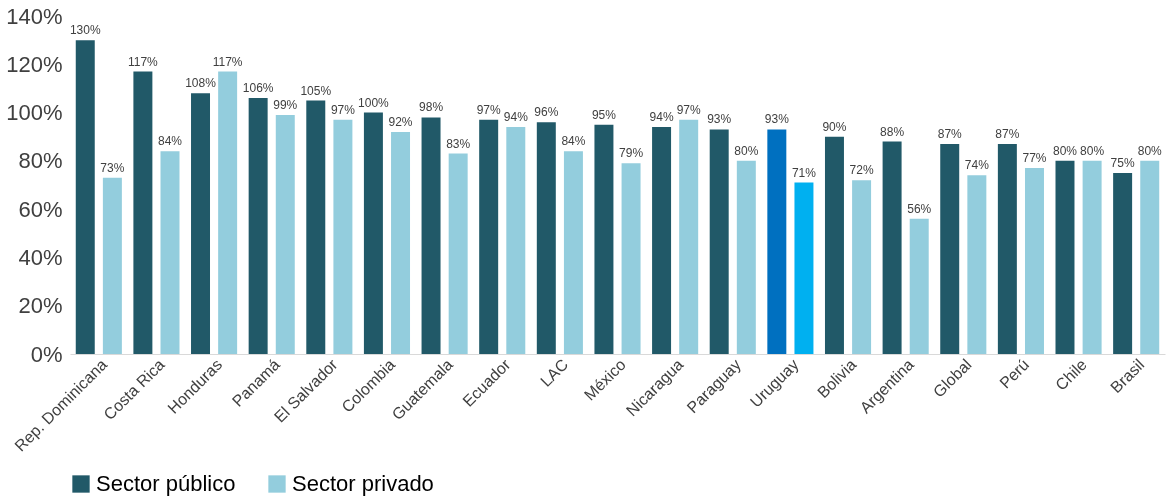 The width and height of the screenshot is (1170, 500). What do you see at coordinates (258, 88) in the screenshot?
I see `data-label: 106%` at bounding box center [258, 88].